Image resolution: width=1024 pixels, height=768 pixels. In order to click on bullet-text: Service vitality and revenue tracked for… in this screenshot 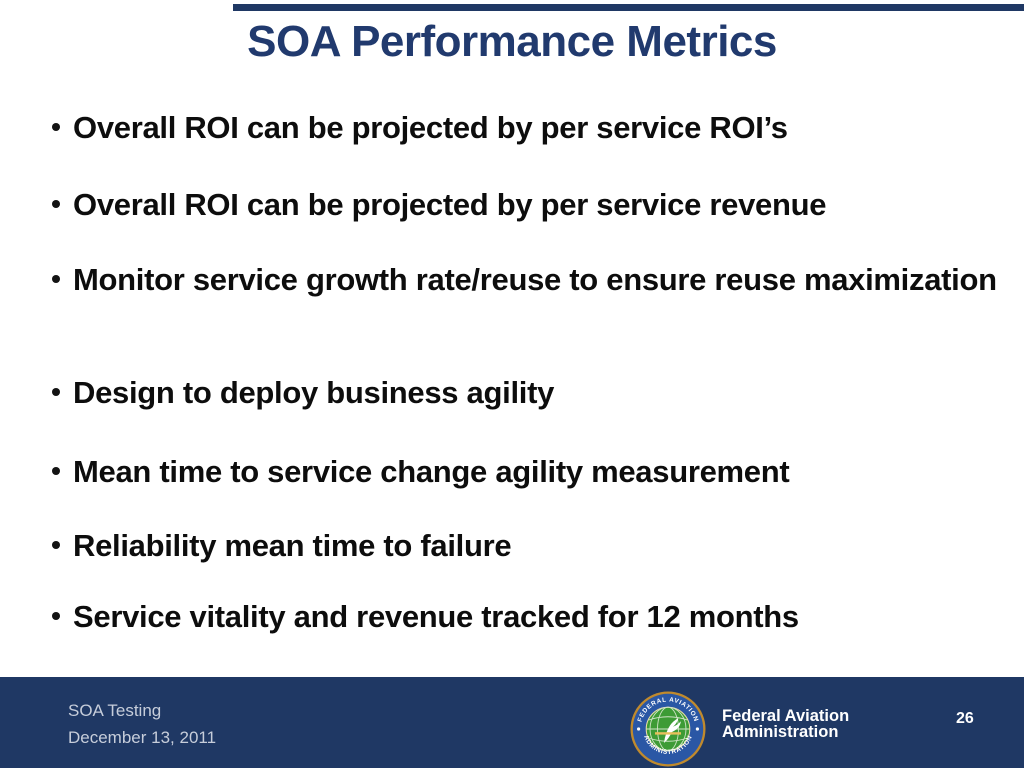, I will do `click(436, 616)`.